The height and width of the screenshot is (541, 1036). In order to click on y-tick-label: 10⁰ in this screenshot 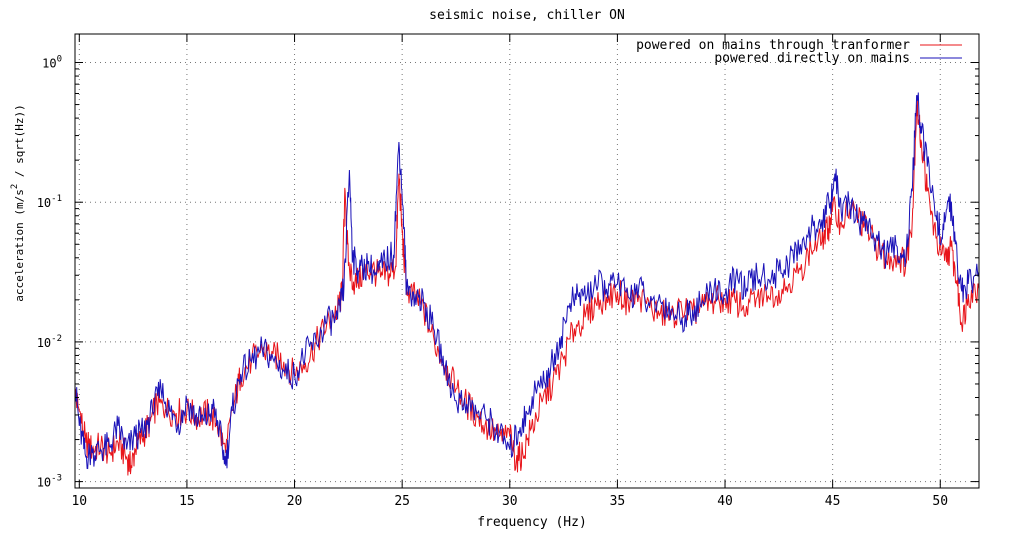, I will do `click(52, 63)`.